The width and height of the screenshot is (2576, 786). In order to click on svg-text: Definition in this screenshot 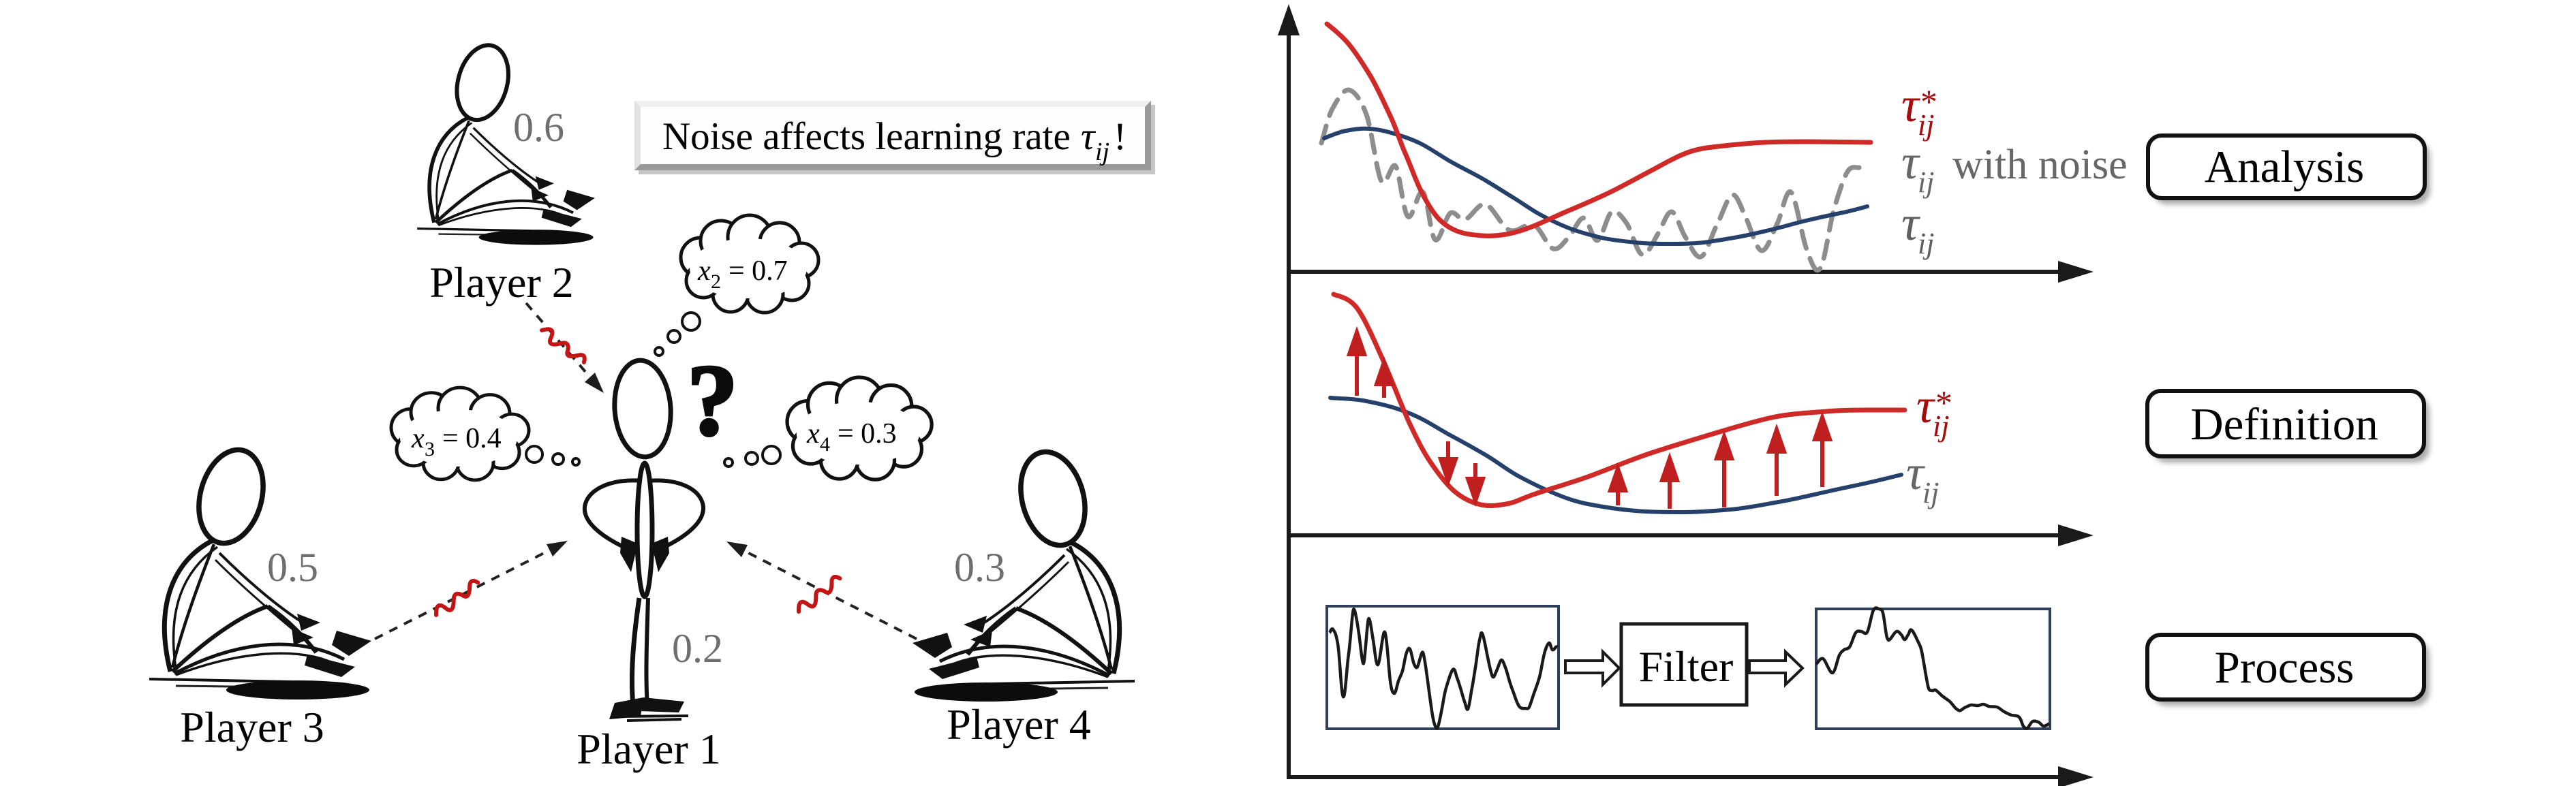, I will do `click(2284, 425)`.